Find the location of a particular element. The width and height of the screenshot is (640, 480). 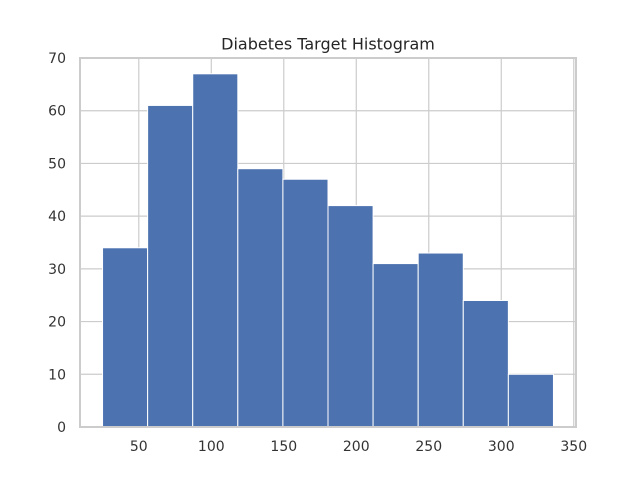

y-tick-label: 30 is located at coordinates (57, 270).